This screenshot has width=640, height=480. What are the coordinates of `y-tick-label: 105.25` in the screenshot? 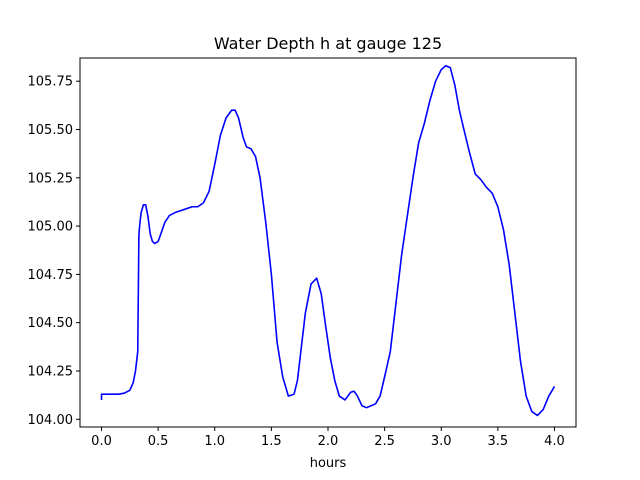 It's located at (51, 178).